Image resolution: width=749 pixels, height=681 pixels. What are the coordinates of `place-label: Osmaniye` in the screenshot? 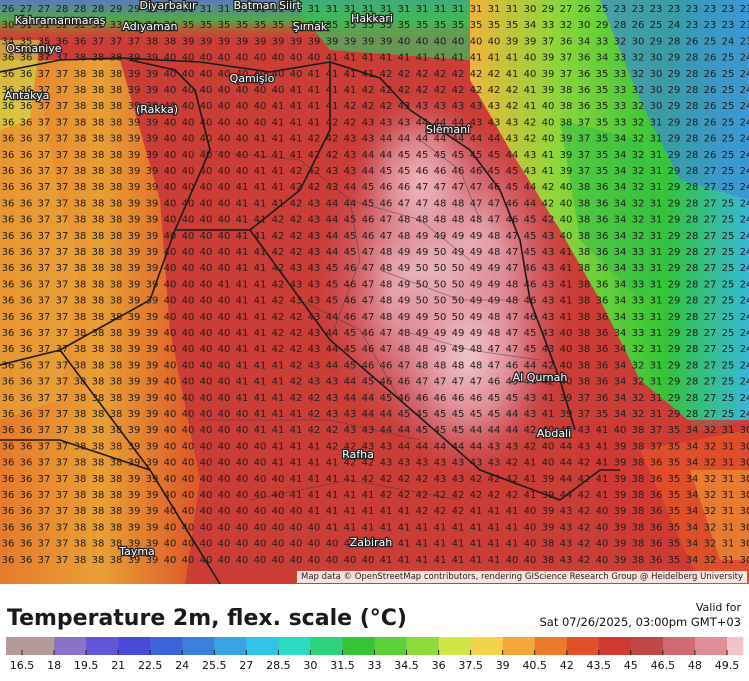 It's located at (33, 48).